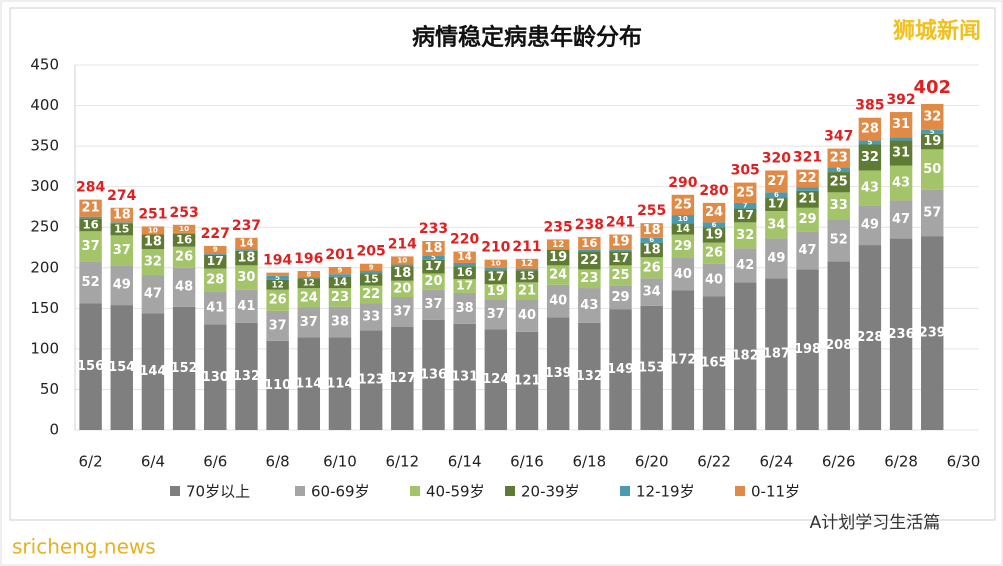  I want to click on data-label: 34, so click(776, 224).